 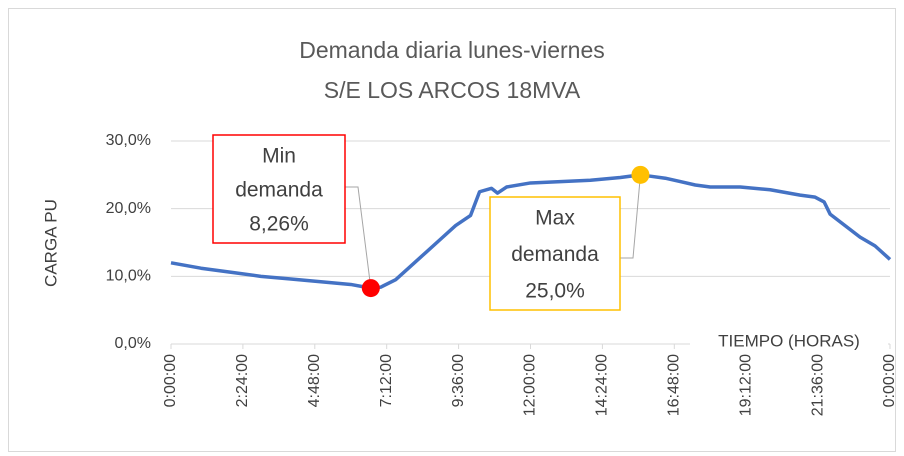 What do you see at coordinates (279, 156) in the screenshot?
I see `annotation-text: Min` at bounding box center [279, 156].